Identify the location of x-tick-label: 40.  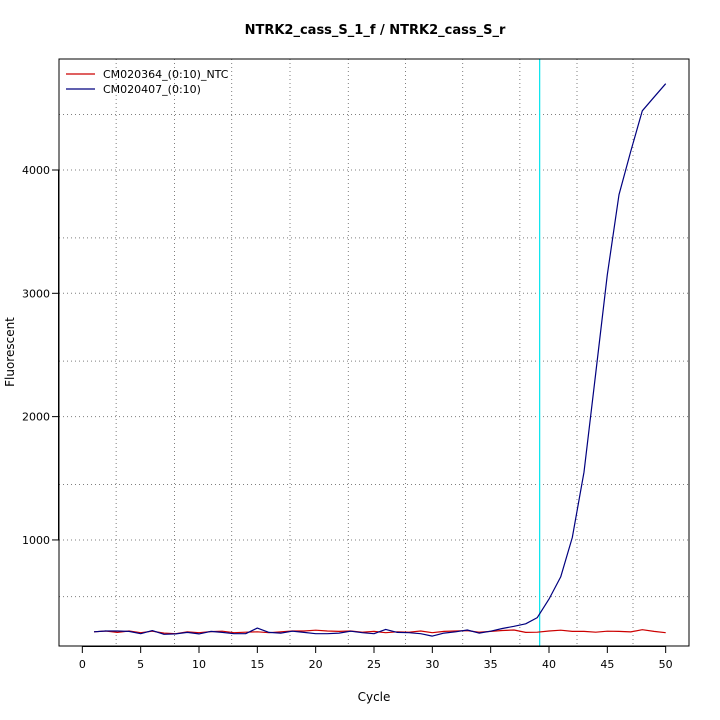
(549, 664).